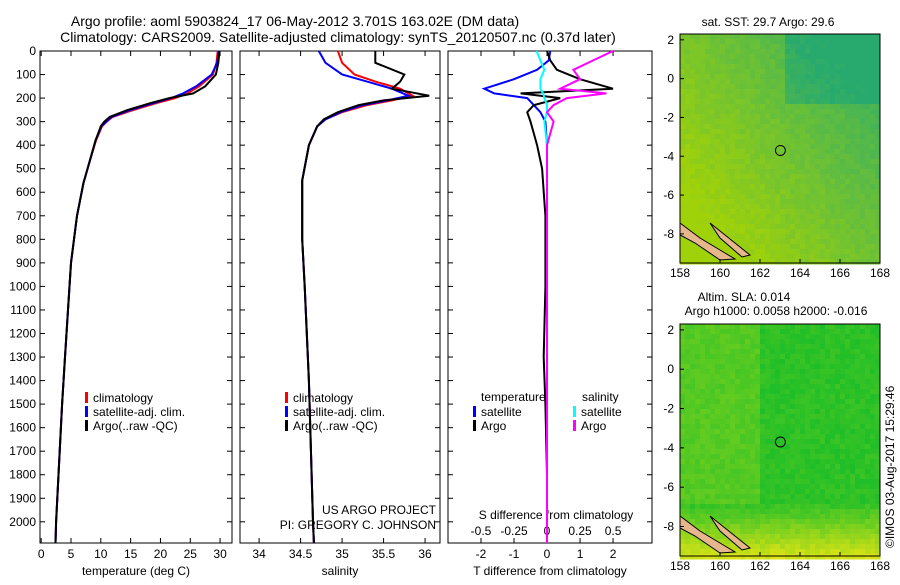 Image resolution: width=900 pixels, height=585 pixels. Describe the element at coordinates (547, 554) in the screenshot. I see `x-tick-label: 0` at that location.